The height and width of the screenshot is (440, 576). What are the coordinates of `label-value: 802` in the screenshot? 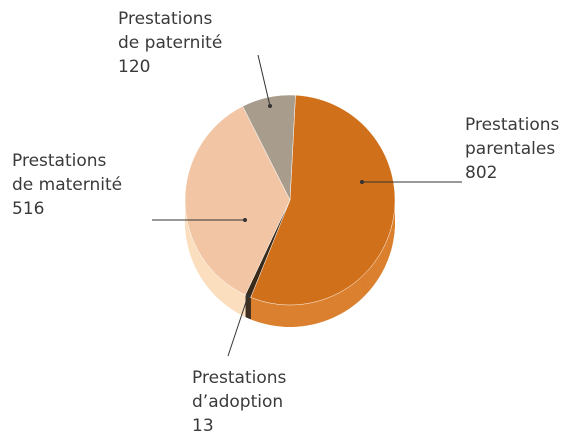 It's located at (481, 173).